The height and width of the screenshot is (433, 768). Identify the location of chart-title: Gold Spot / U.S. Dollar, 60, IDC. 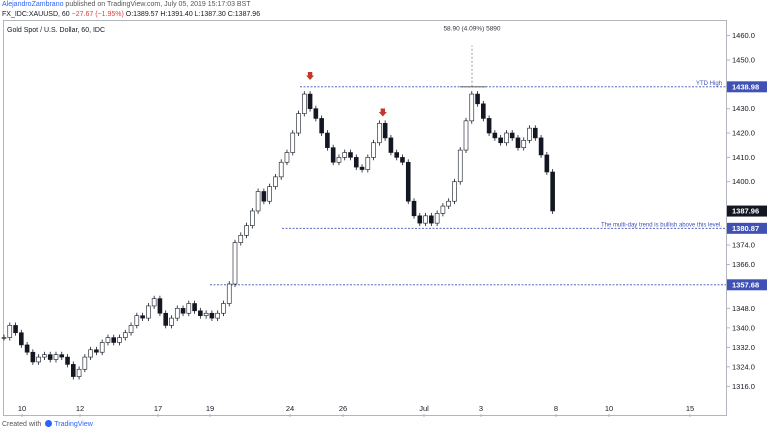
(56, 30).